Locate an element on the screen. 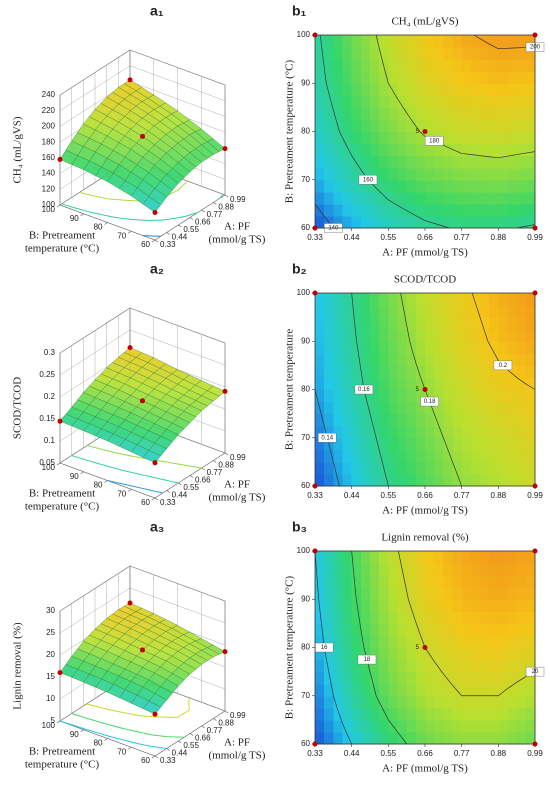 This screenshot has width=550, height=795. x-tick is located at coordinates (226, 712).